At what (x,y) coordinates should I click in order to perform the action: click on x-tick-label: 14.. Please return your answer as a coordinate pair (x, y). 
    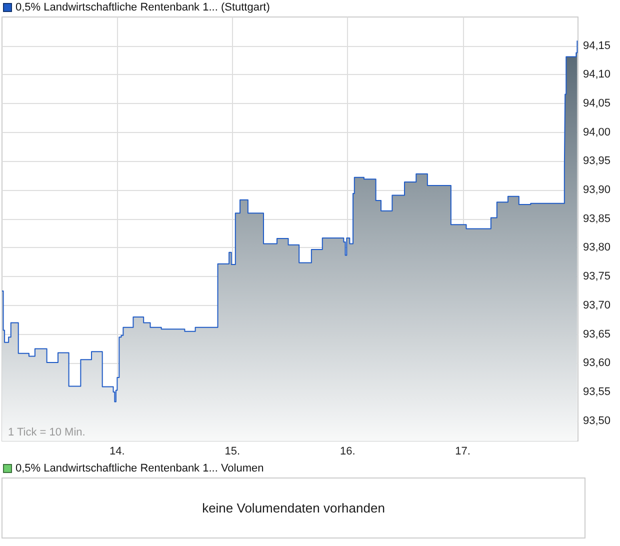
    Looking at the image, I should click on (117, 452).